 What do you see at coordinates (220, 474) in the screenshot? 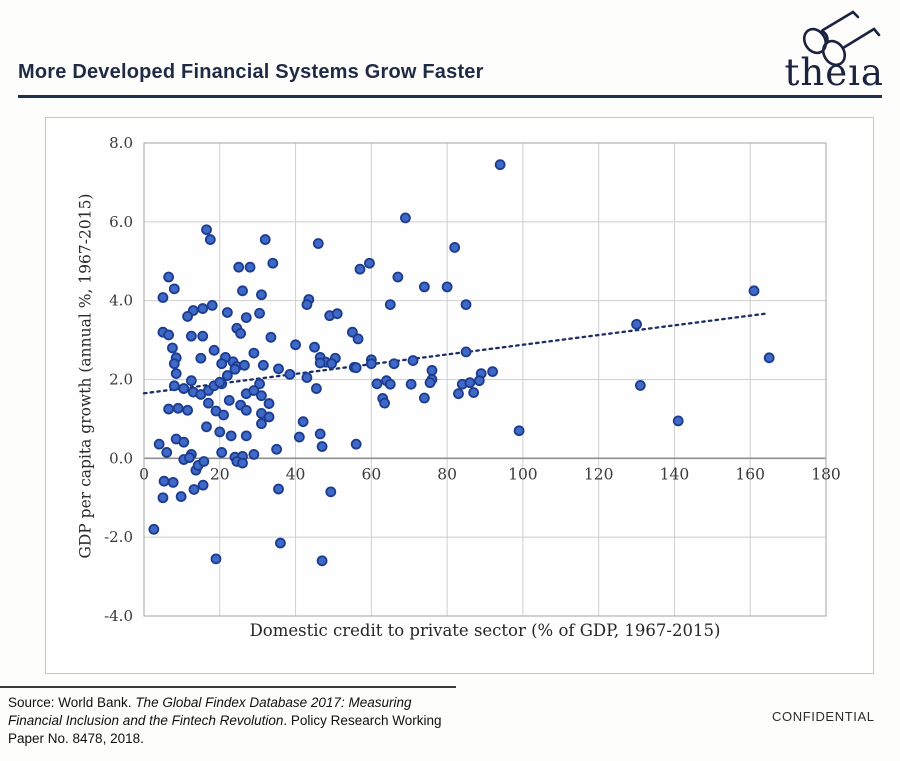
I see `x-tick-label: 20` at bounding box center [220, 474].